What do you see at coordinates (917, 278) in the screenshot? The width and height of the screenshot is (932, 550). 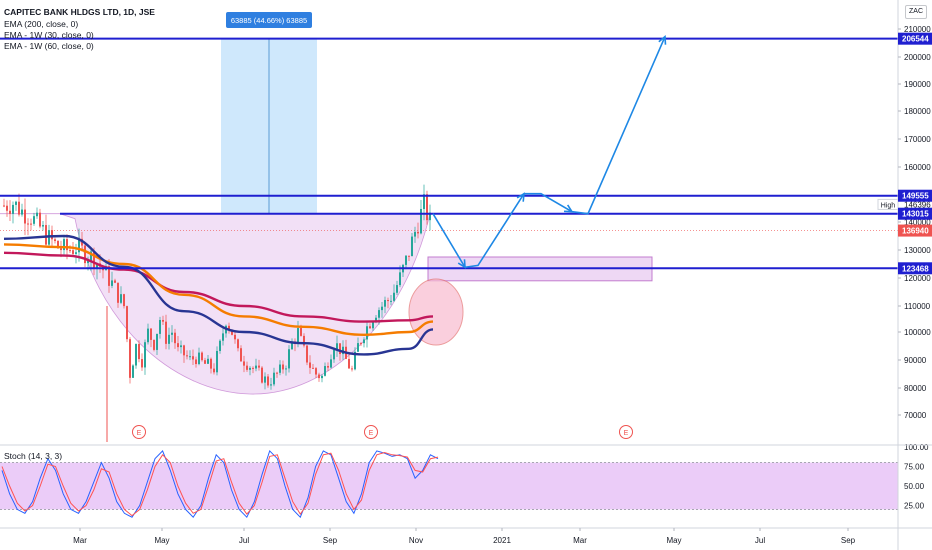 I see `price-tick-label: 120000` at bounding box center [917, 278].